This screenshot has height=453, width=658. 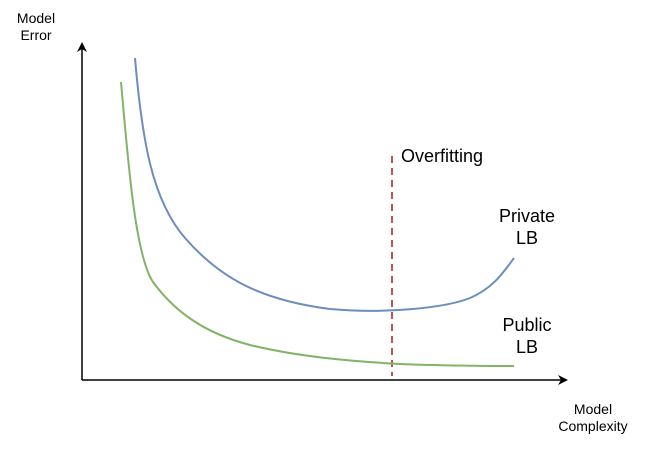 What do you see at coordinates (36, 34) in the screenshot?
I see `y-axis-label-line-2: Error` at bounding box center [36, 34].